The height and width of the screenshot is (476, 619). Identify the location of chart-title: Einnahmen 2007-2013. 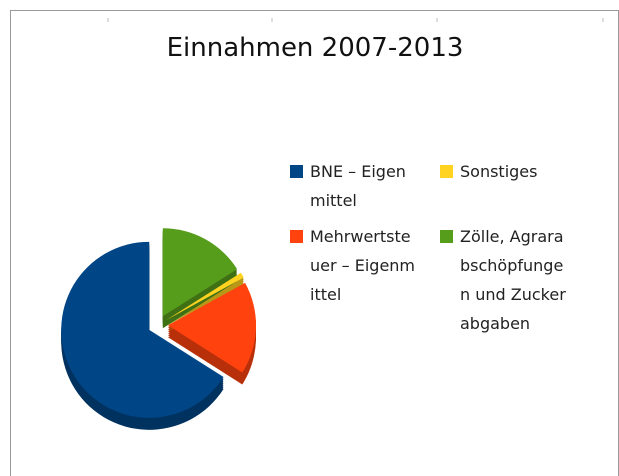
(315, 48).